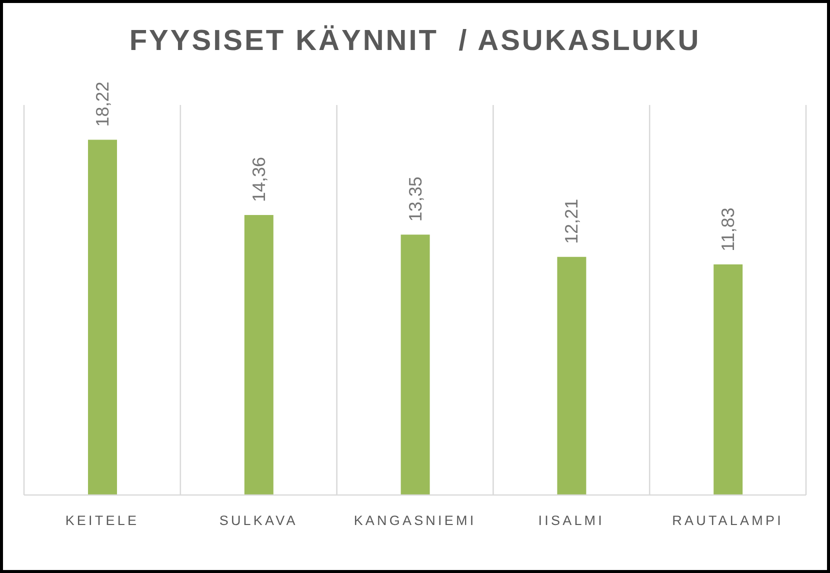 The height and width of the screenshot is (573, 830). I want to click on chart-title: FYYSISET KÄYNNIT / ASUKASLUKU, so click(415, 41).